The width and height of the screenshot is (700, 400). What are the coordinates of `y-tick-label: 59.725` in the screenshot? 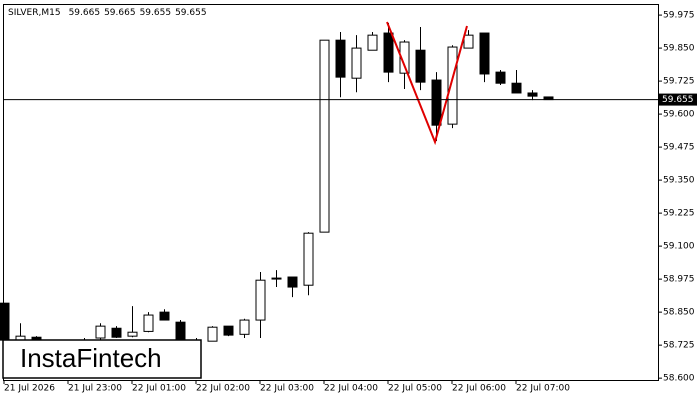 It's located at (679, 82).